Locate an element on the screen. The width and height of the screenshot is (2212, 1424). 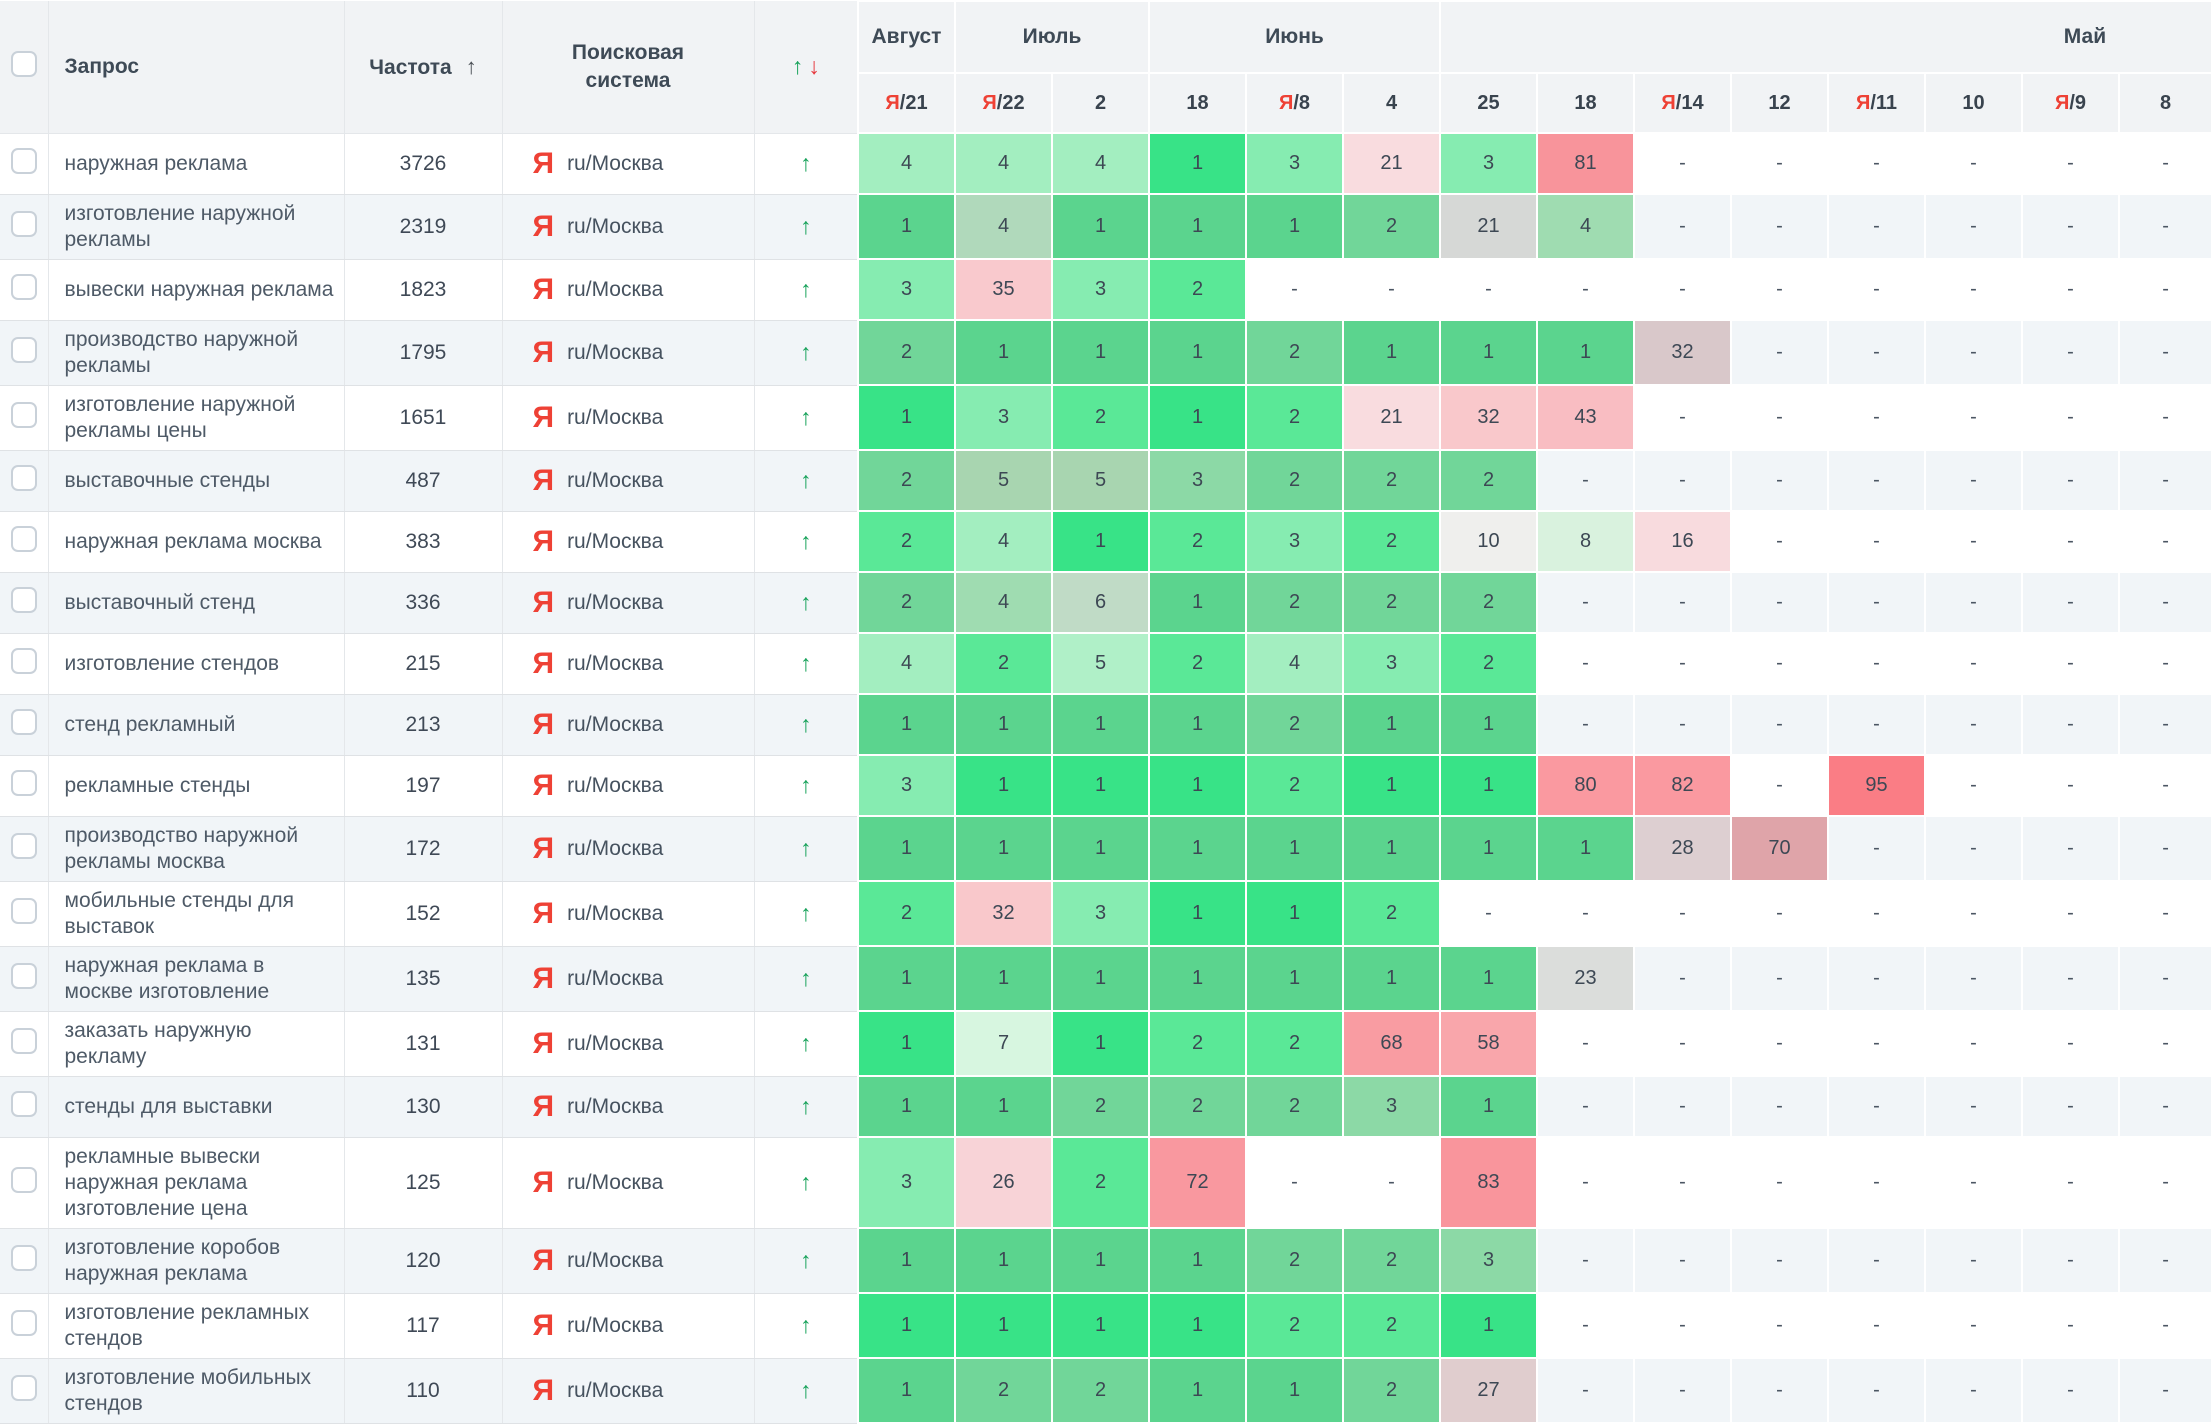
updown-column-header: ↑ ↓ is located at coordinates (806, 67).